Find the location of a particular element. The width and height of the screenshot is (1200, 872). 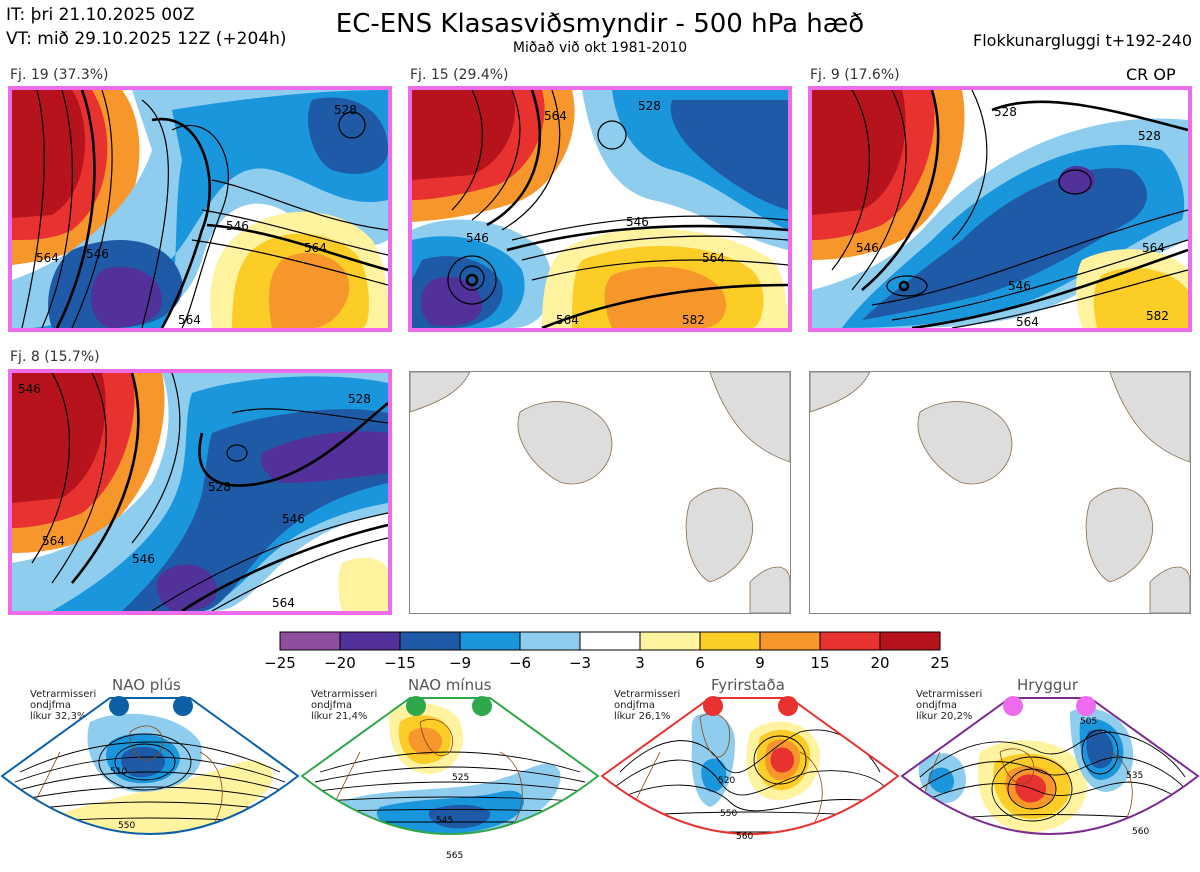

greenland-land is located at coordinates (965, 443).